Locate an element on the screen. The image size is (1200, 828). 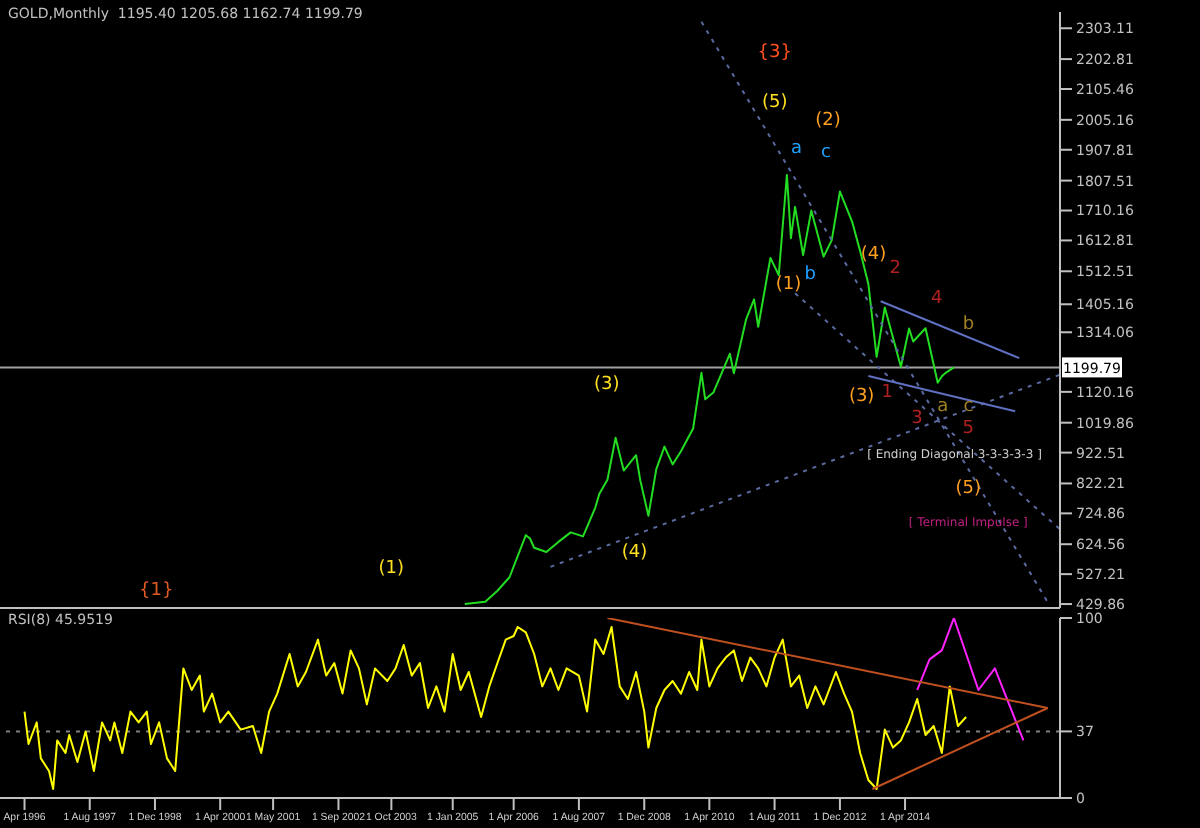
annotation: 5 is located at coordinates (968, 429).